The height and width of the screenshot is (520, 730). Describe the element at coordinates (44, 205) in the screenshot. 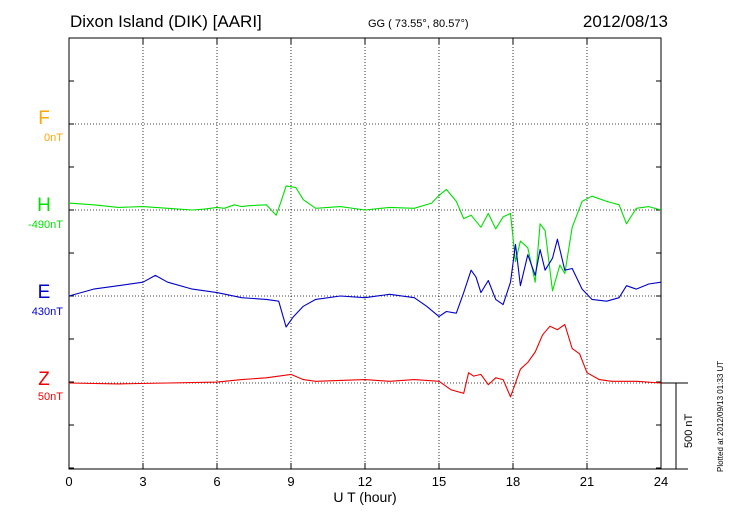

I see `series-label-h: H` at that location.